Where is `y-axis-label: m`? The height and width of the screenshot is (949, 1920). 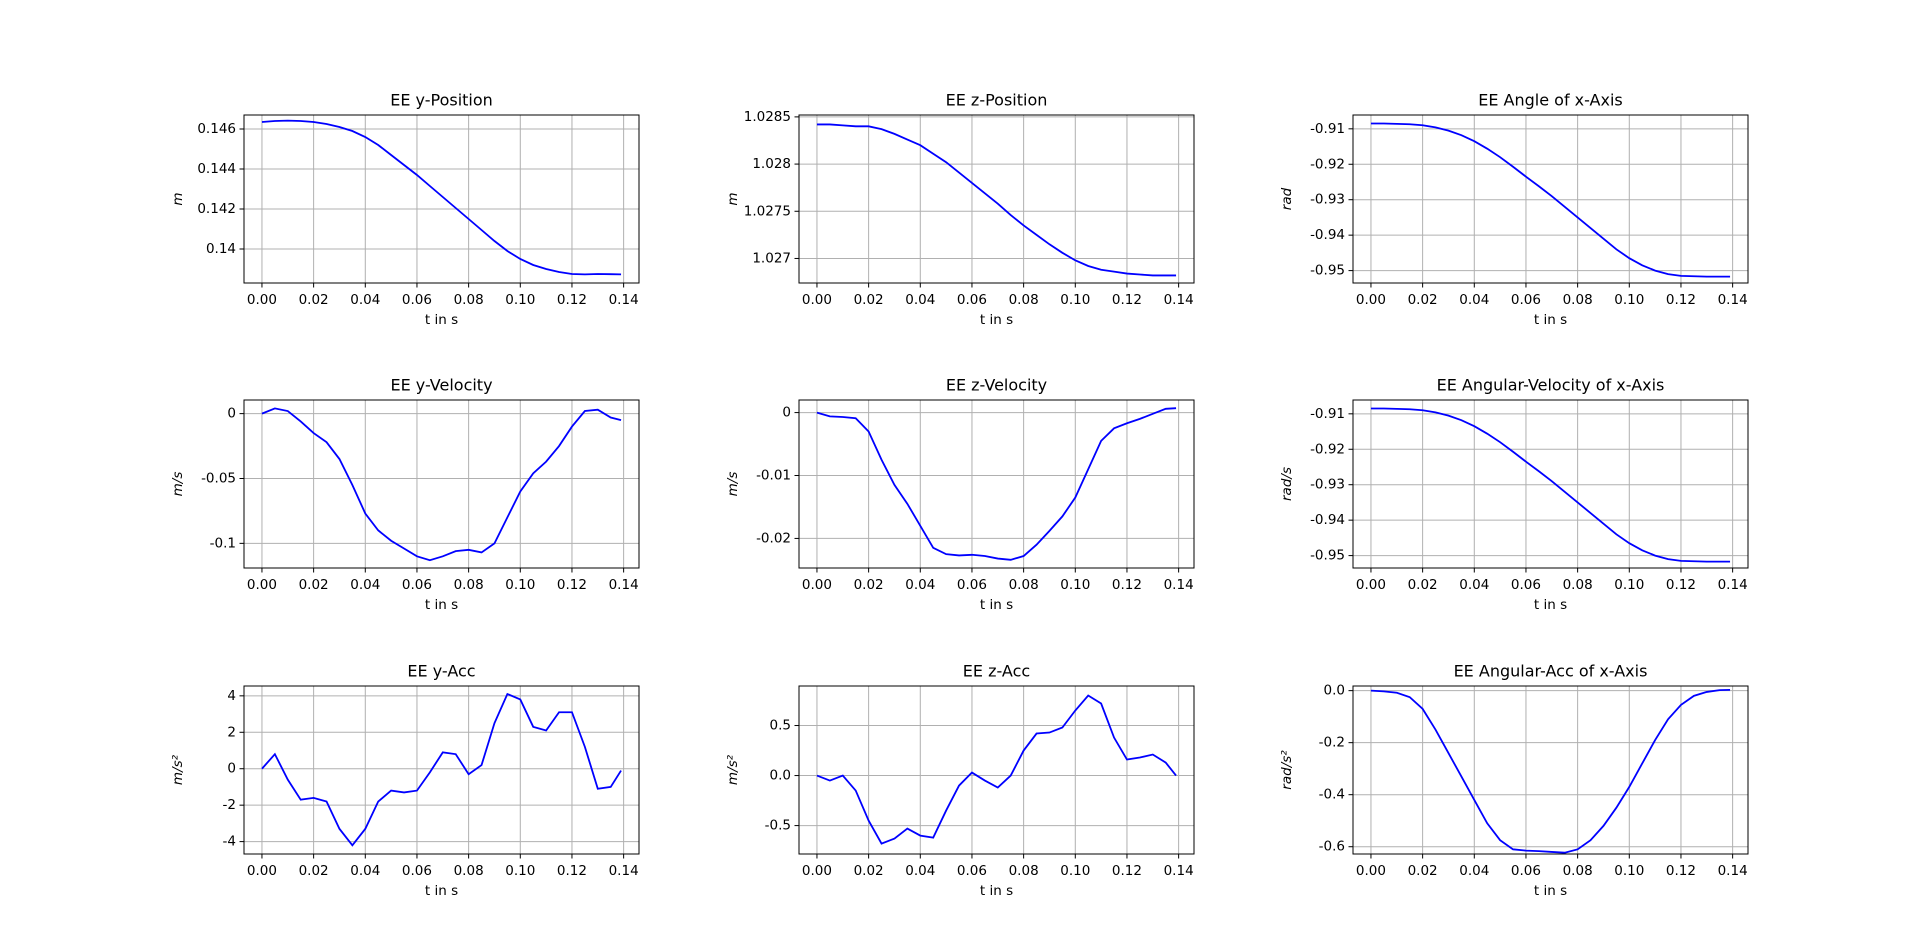 y-axis-label: m is located at coordinates (178, 198).